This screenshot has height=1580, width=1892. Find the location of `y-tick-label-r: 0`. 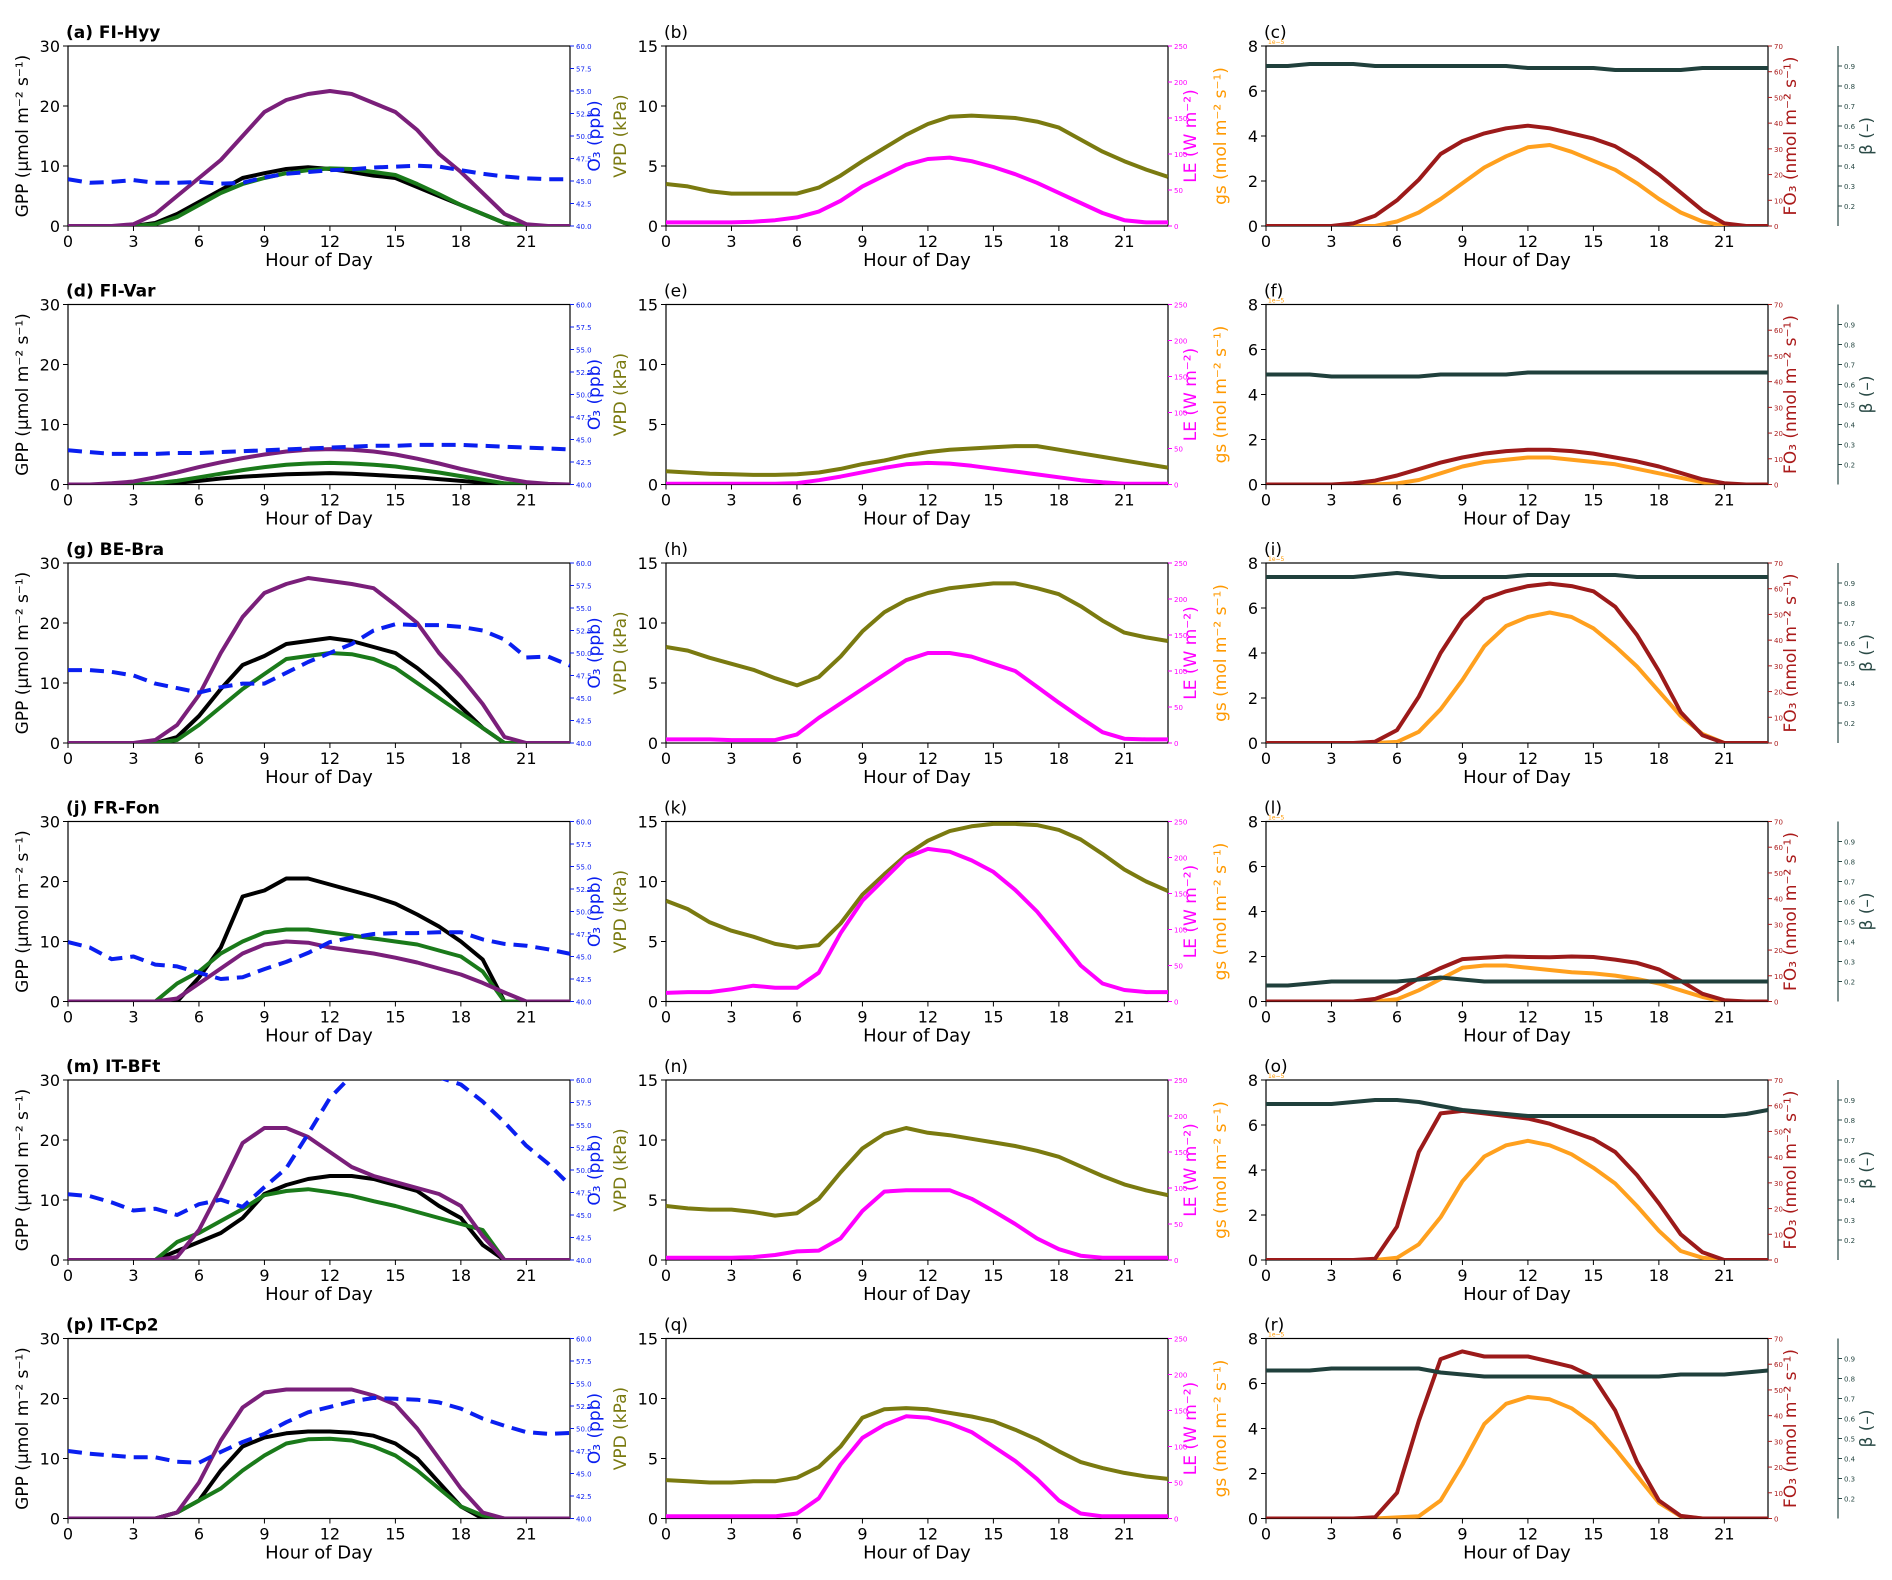

y-tick-label-r: 0 is located at coordinates (1253, 1519).